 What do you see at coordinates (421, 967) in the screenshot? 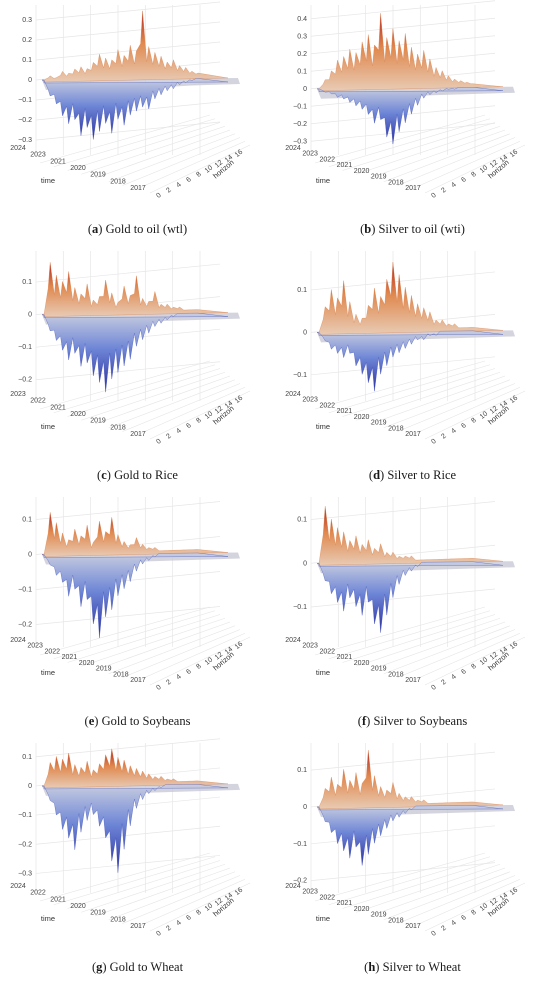
I see `panel-title: Silver to Wheat` at bounding box center [421, 967].